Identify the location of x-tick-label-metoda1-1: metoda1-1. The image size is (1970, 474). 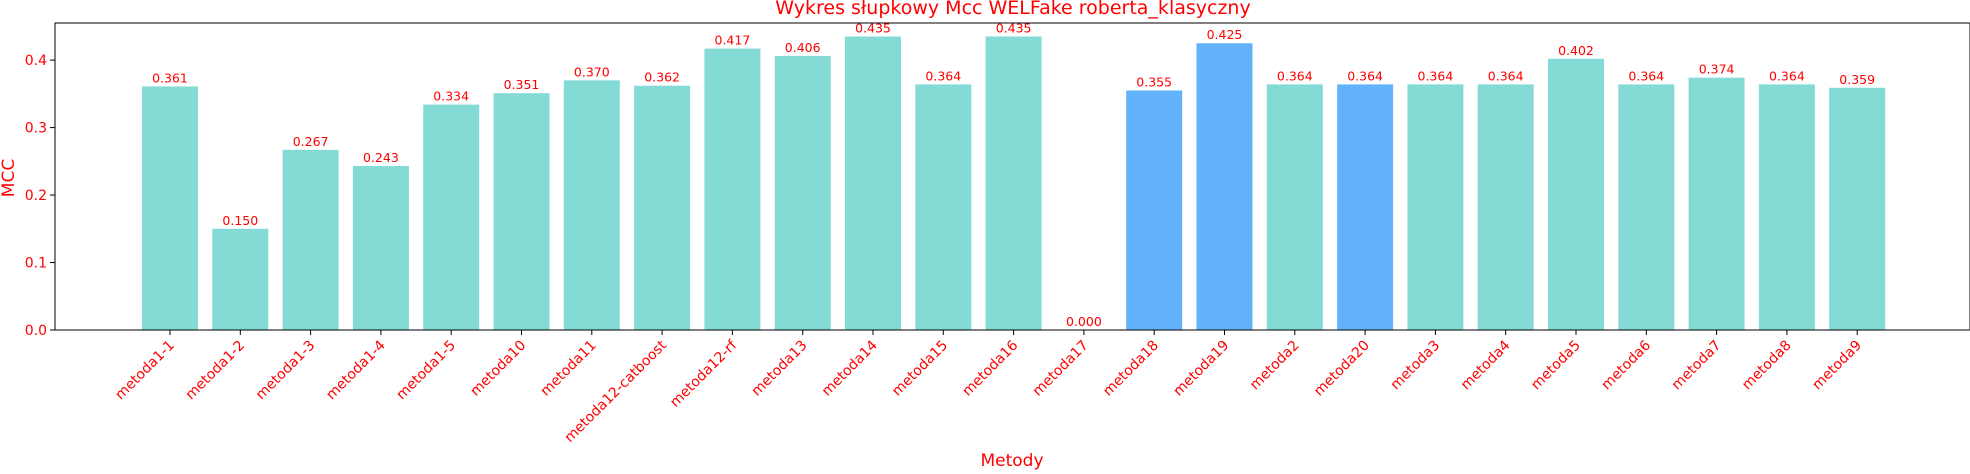
(145, 371).